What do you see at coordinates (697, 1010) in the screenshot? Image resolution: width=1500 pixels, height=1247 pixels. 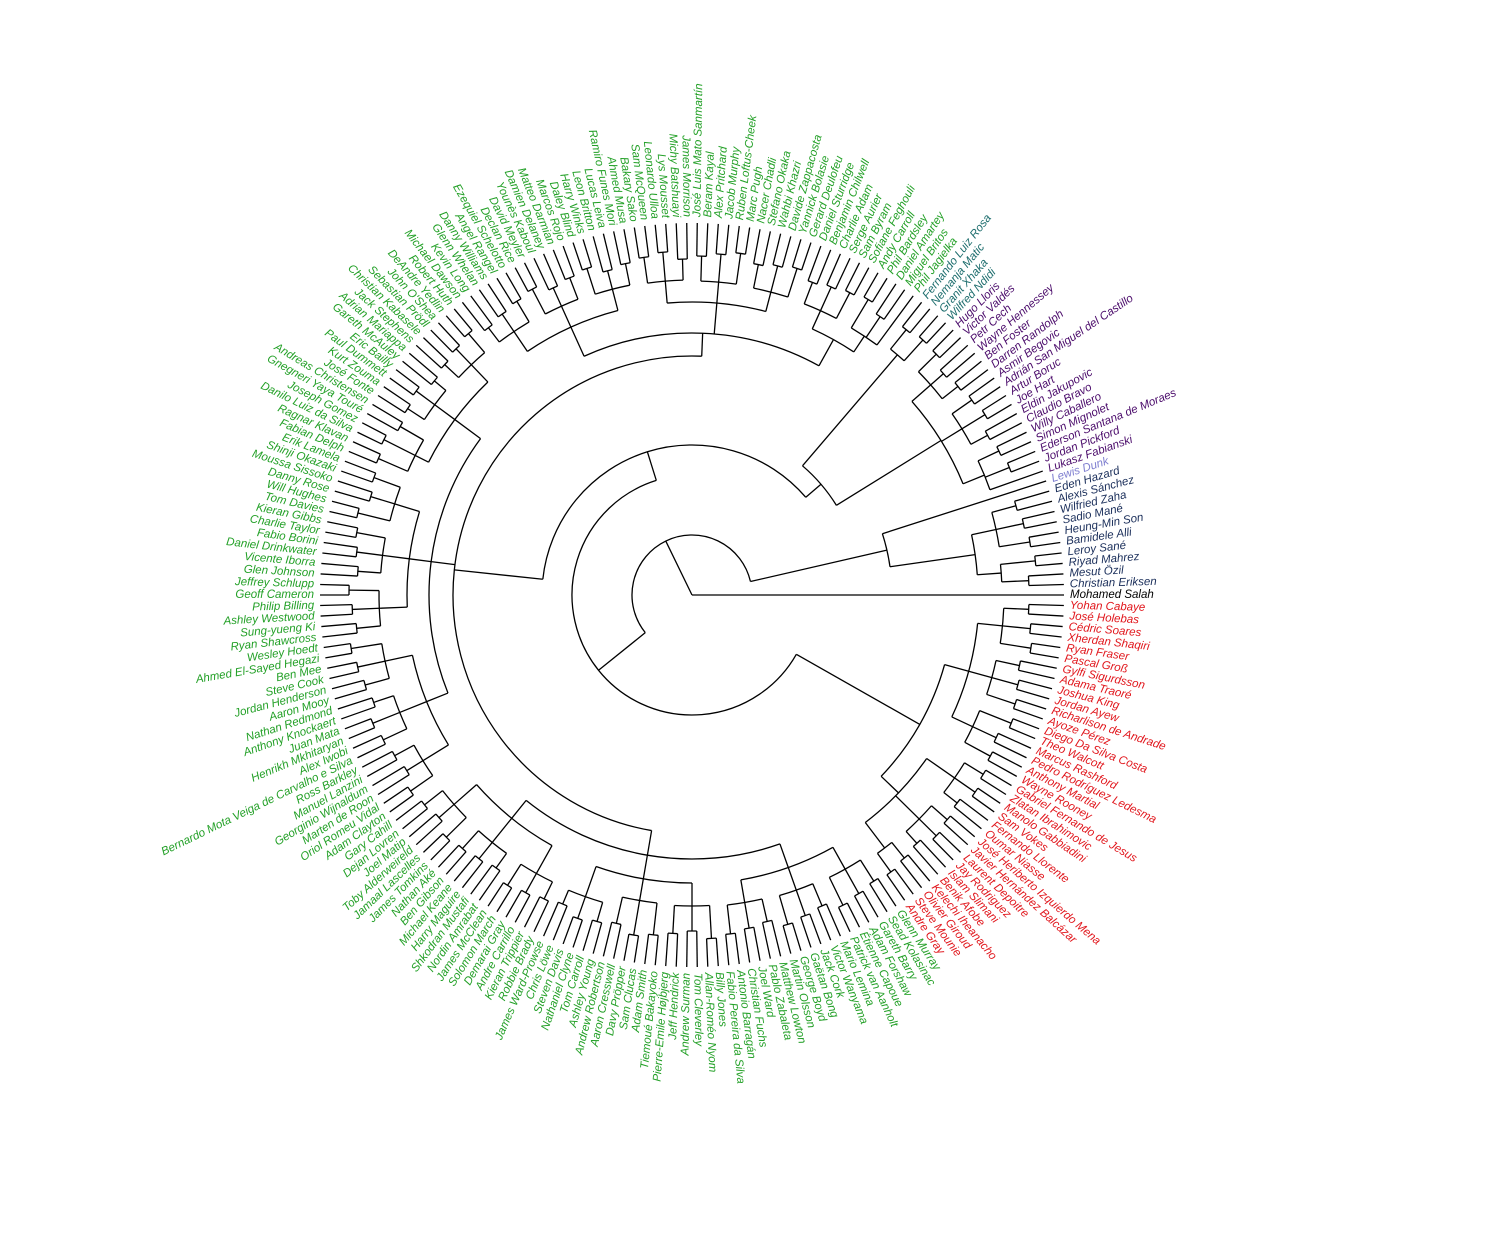 I see `leaf-label: Tom Cleverley` at bounding box center [697, 1010].